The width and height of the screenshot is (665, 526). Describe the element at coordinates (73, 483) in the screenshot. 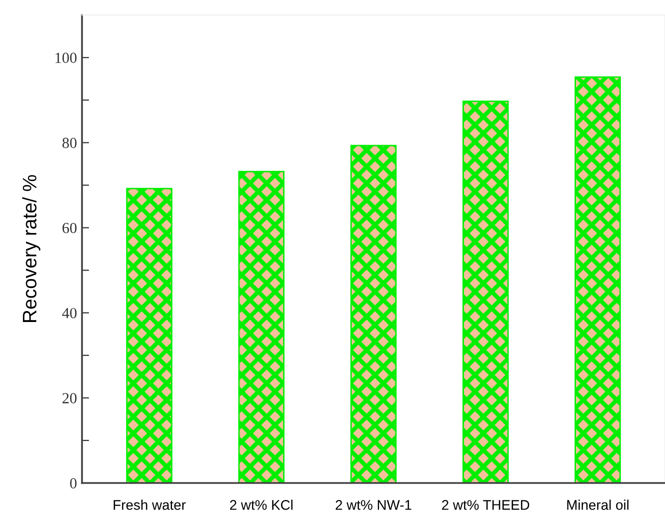

I see `y-tick-label: 0` at that location.